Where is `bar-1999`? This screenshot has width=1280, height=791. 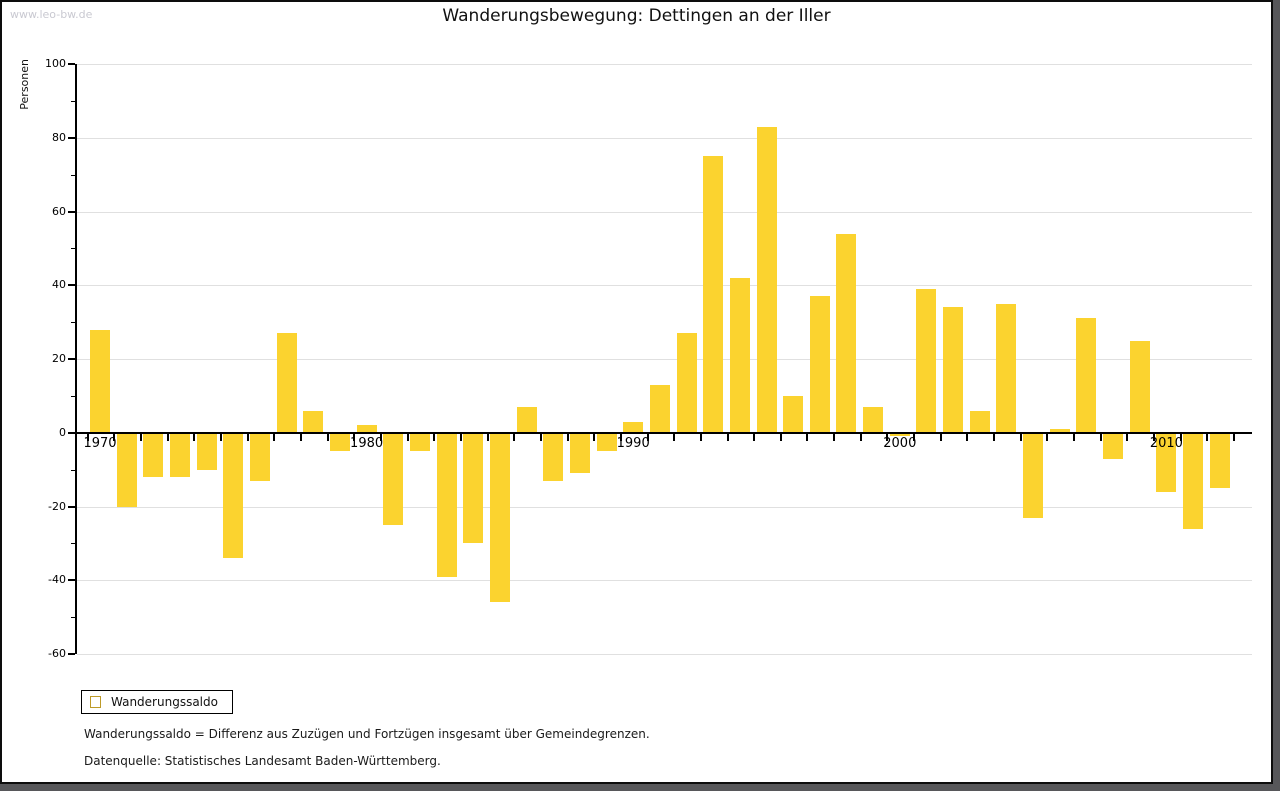 bar-1999 is located at coordinates (873, 419).